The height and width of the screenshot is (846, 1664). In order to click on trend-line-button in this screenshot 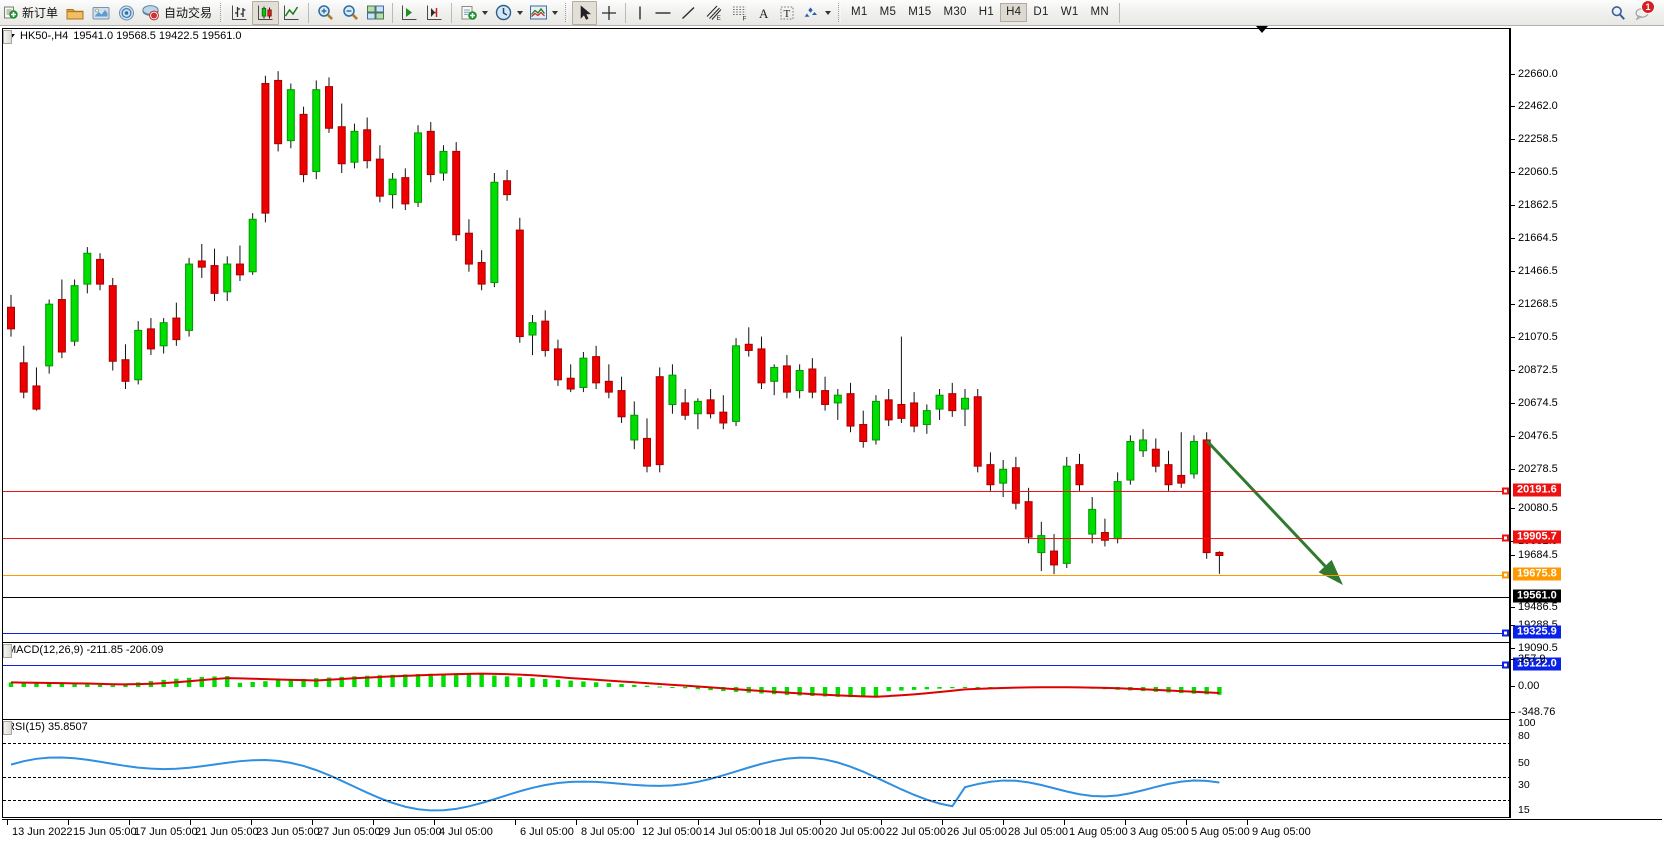, I will do `click(688, 13)`.